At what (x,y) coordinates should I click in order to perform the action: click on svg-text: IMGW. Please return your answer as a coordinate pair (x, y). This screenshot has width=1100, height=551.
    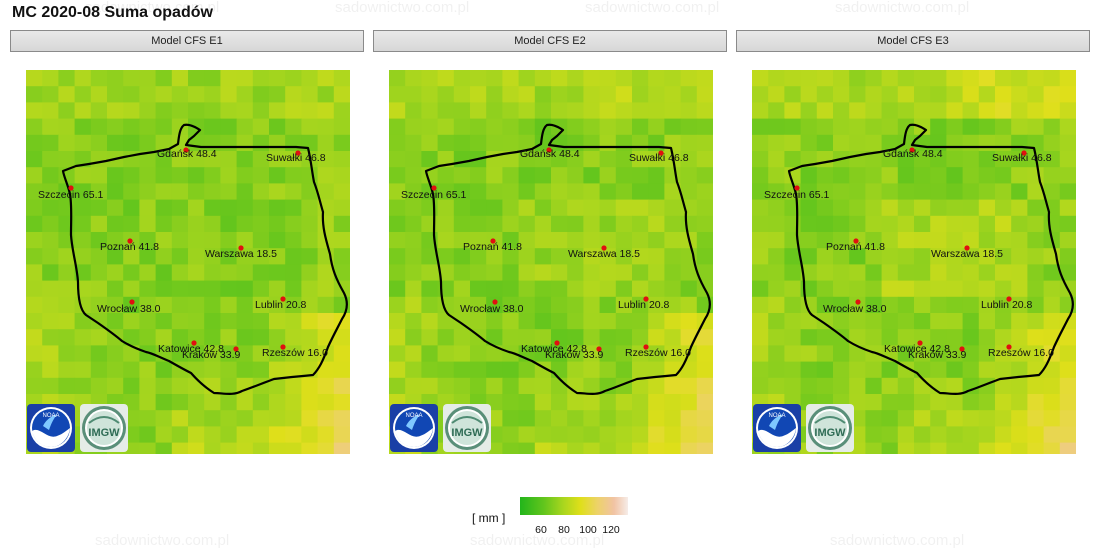
    Looking at the image, I should click on (830, 433).